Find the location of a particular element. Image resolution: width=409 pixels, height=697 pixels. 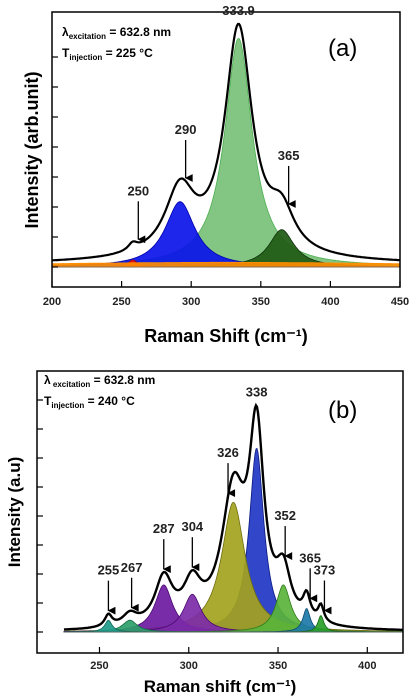

panel-b-excitation-info: λ excitation = 632.8 nm is located at coordinates (99, 381).